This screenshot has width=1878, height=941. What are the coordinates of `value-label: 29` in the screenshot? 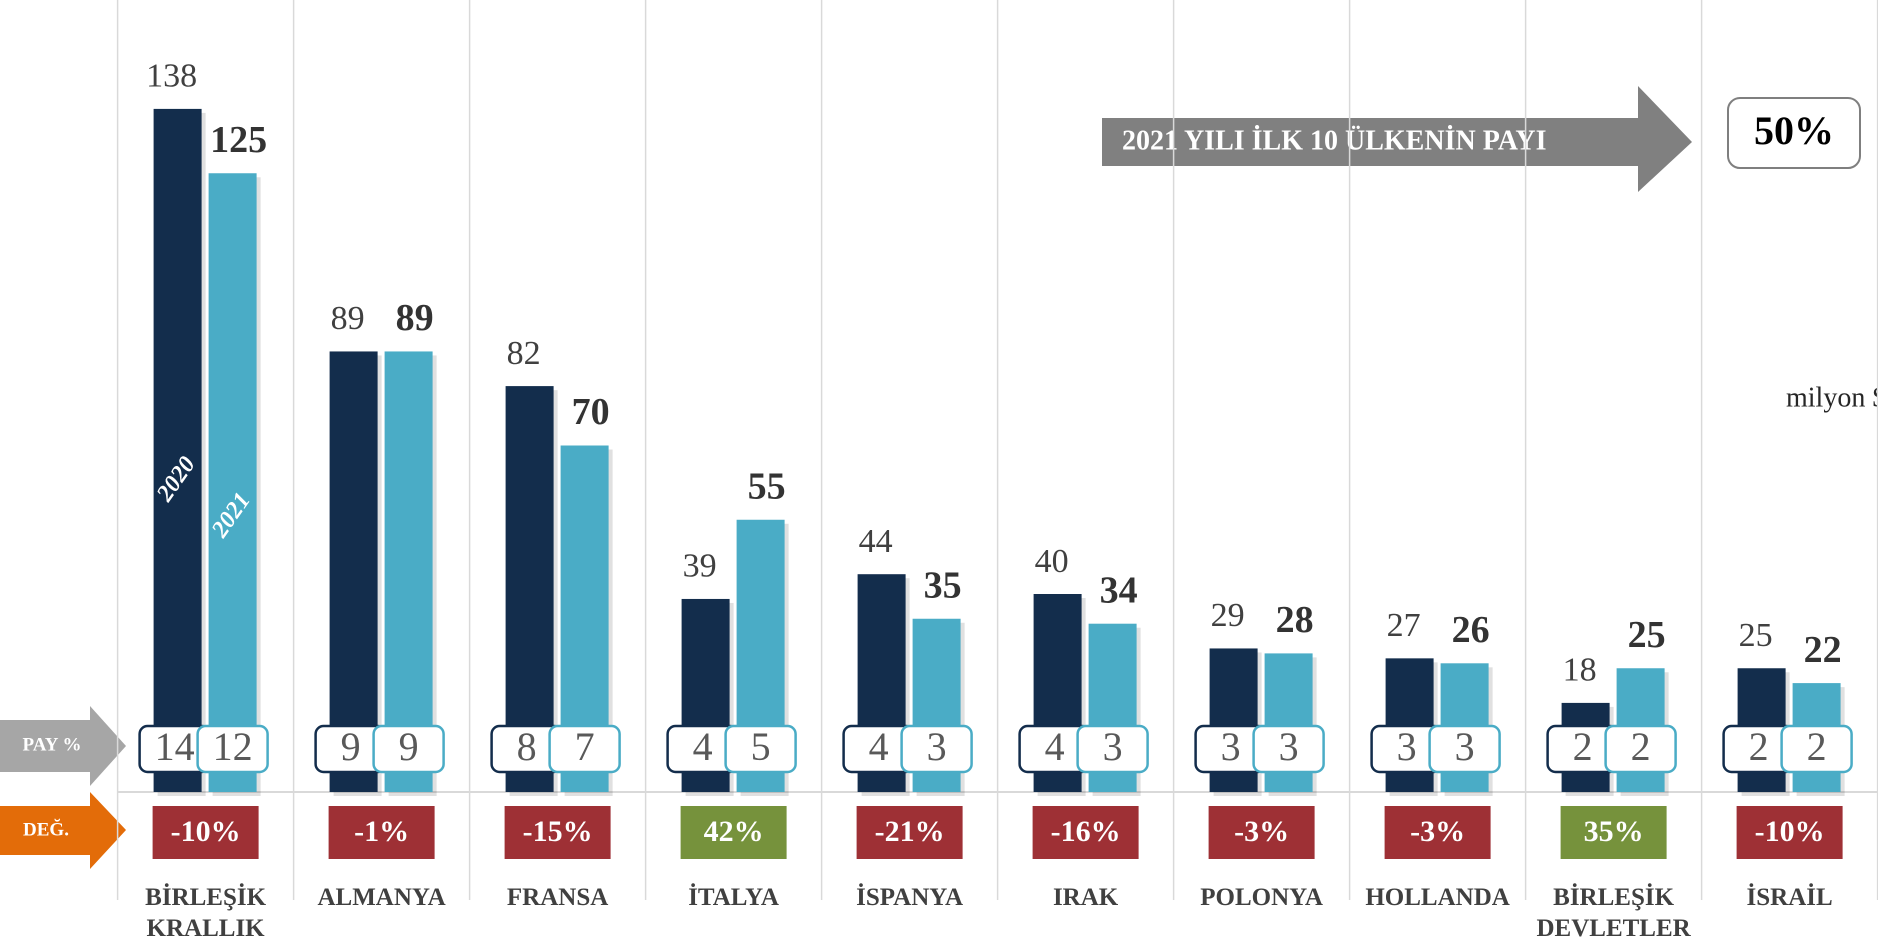 It's located at (1228, 615).